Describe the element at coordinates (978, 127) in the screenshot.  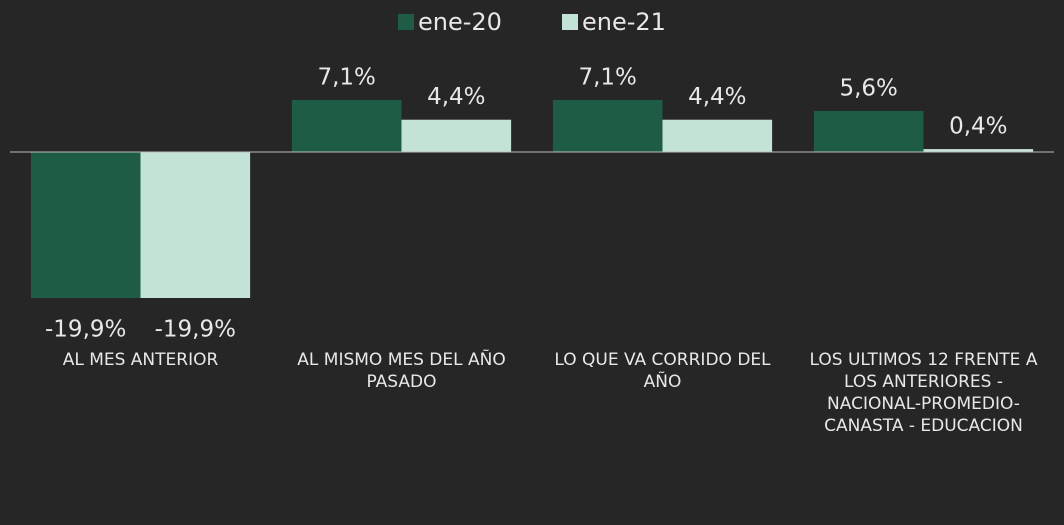
I see `value-label: 0,4%` at that location.